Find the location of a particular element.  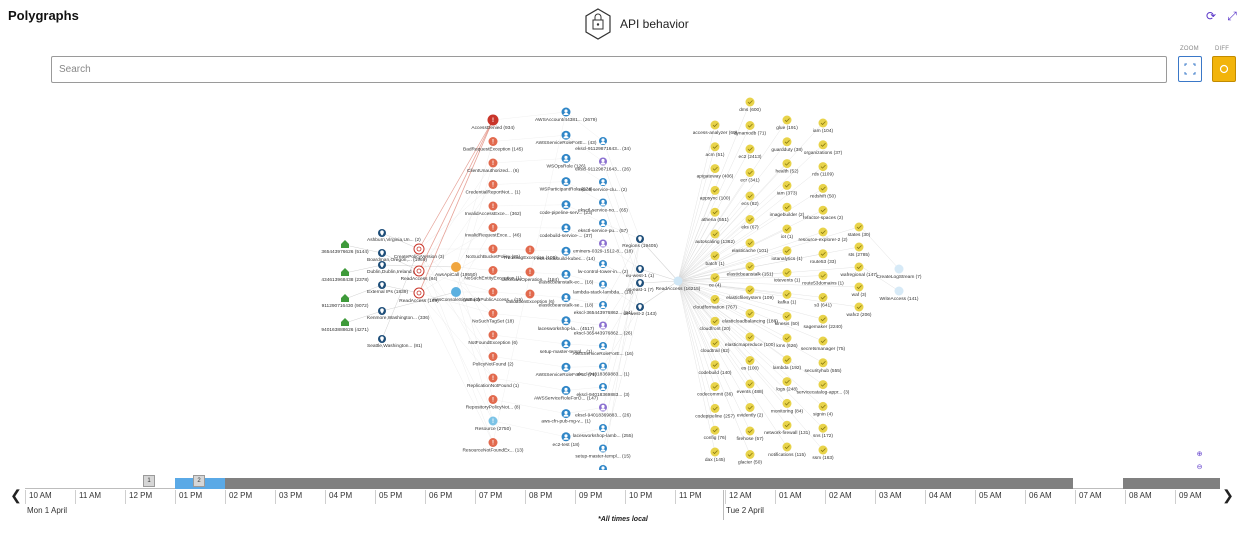

service-node: codepipeline (257) is located at coordinates (715, 411).